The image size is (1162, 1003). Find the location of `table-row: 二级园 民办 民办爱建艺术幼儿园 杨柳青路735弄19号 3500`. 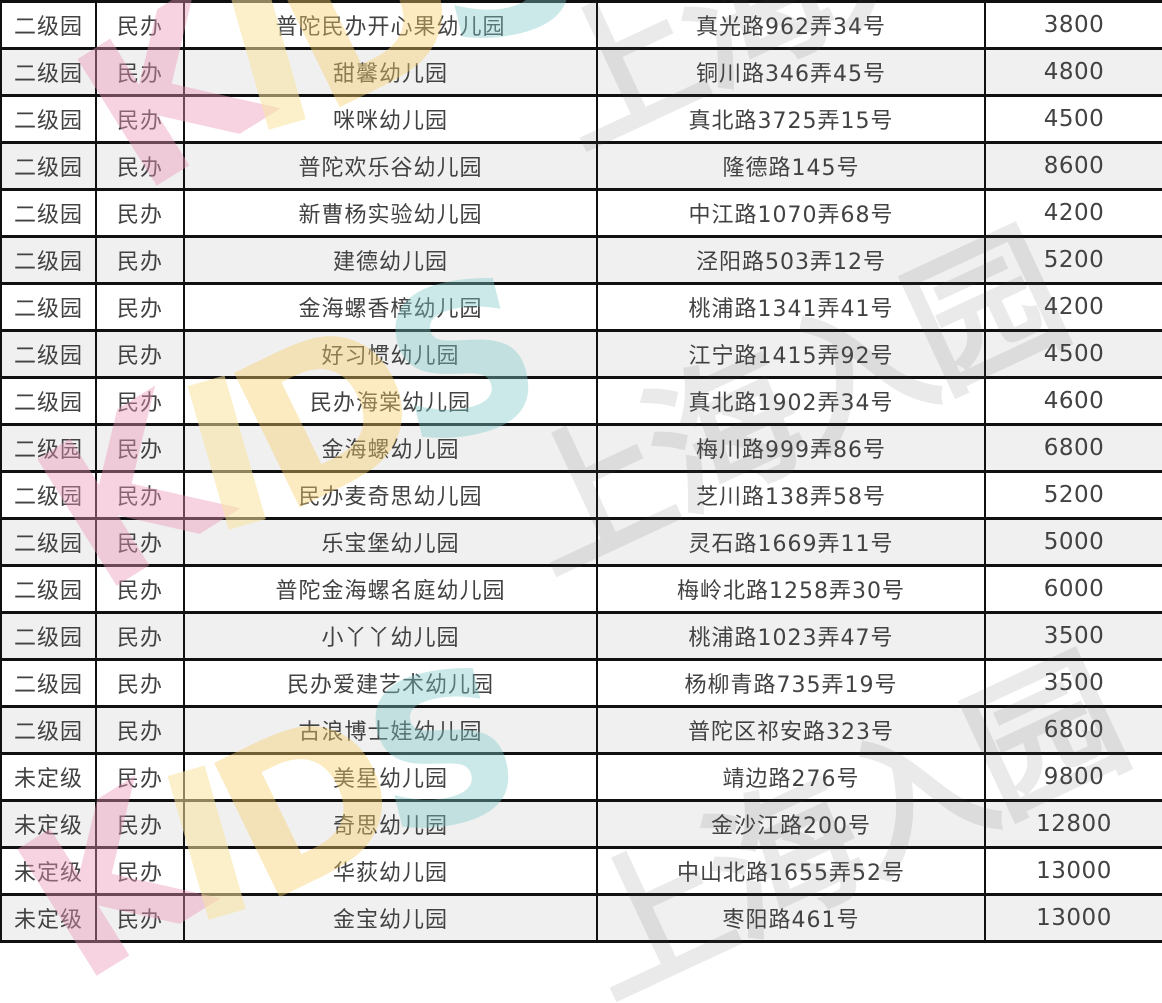

table-row: 二级园 民办 民办爱建艺术幼儿园 杨柳青路735弄19号 3500 is located at coordinates (581, 683).